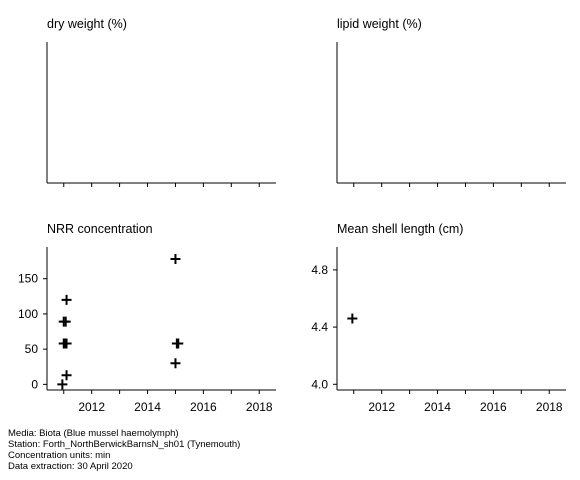 The height and width of the screenshot is (480, 580). I want to click on y-tick-label: 0, so click(34, 384).